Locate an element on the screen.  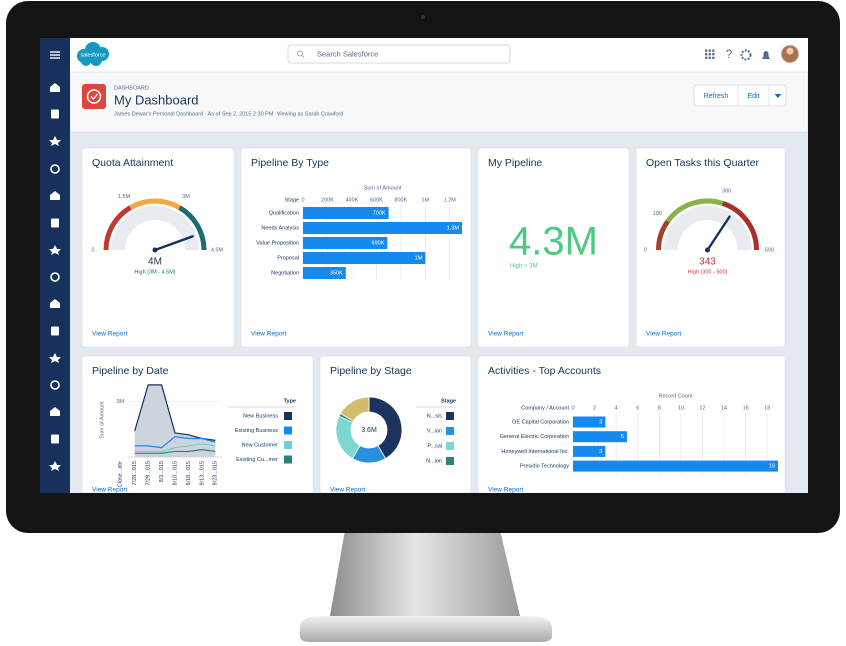
edit-button: Edit is located at coordinates (753, 96).